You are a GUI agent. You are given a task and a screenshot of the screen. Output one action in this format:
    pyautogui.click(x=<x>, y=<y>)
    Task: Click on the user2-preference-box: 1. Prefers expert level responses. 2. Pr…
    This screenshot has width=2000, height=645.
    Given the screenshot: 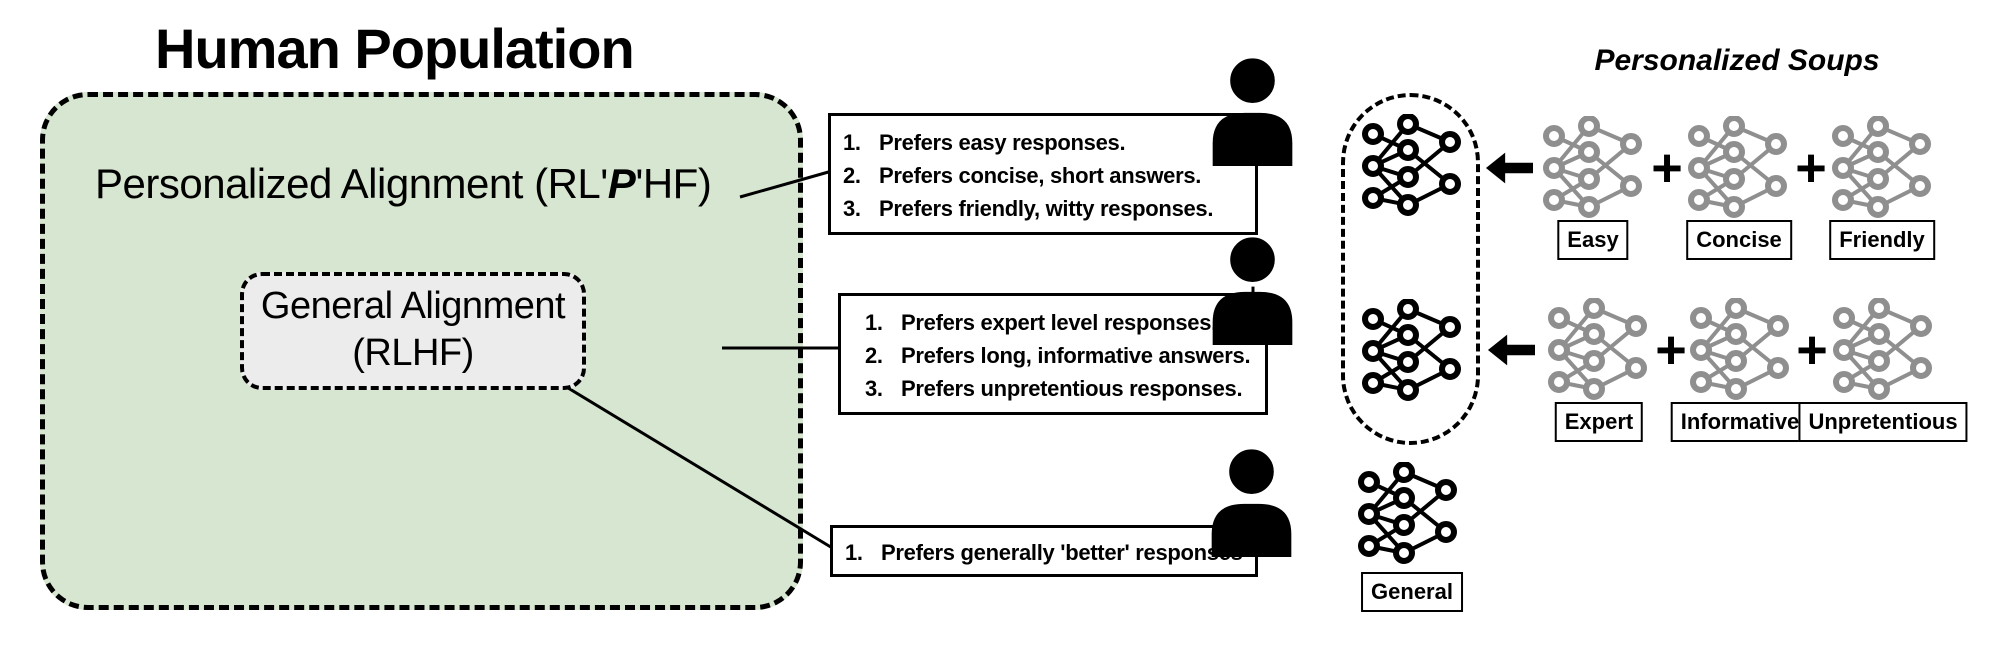 What is the action you would take?
    pyautogui.click(x=1053, y=354)
    